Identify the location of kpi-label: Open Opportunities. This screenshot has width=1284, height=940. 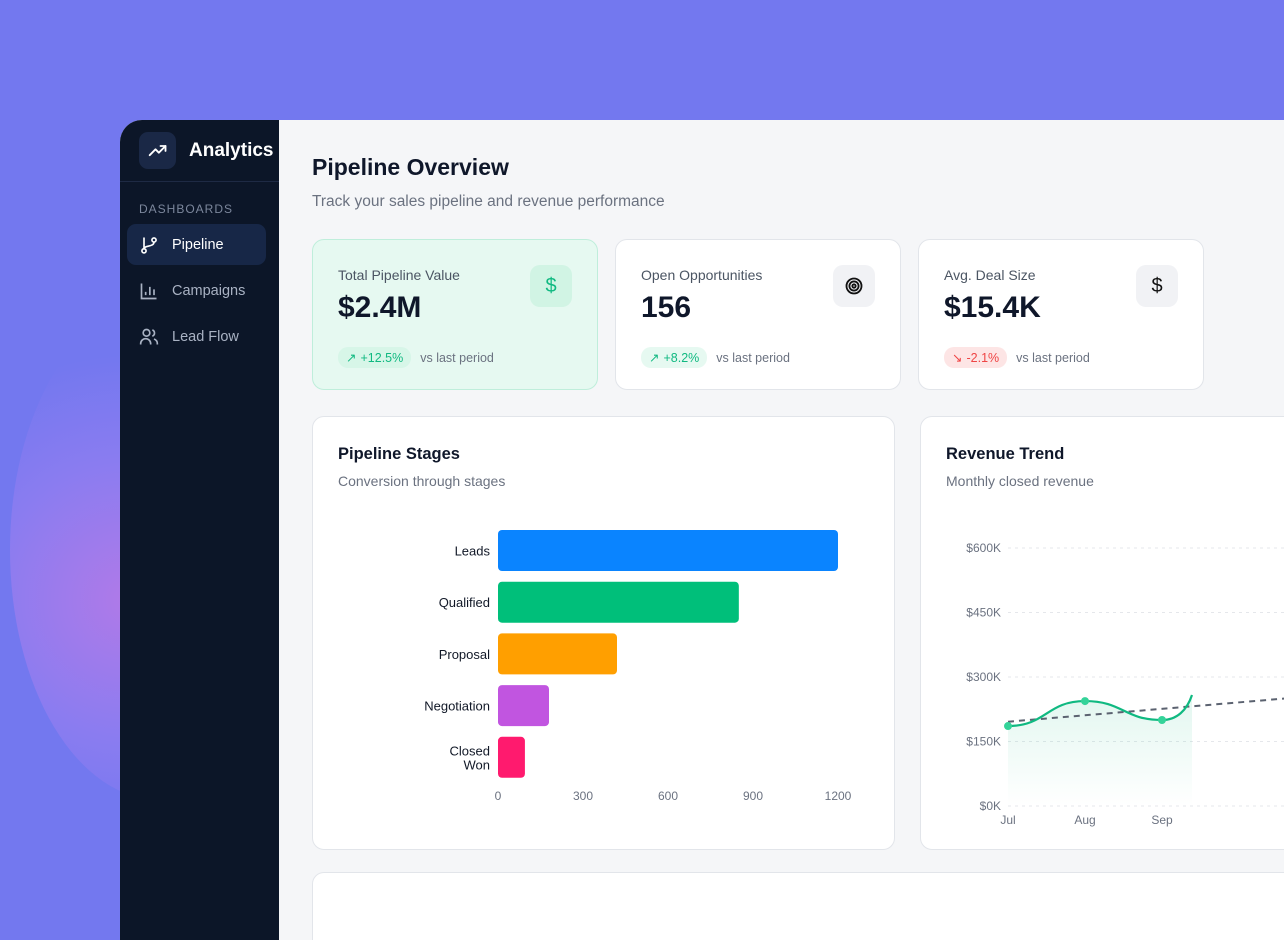
(702, 275).